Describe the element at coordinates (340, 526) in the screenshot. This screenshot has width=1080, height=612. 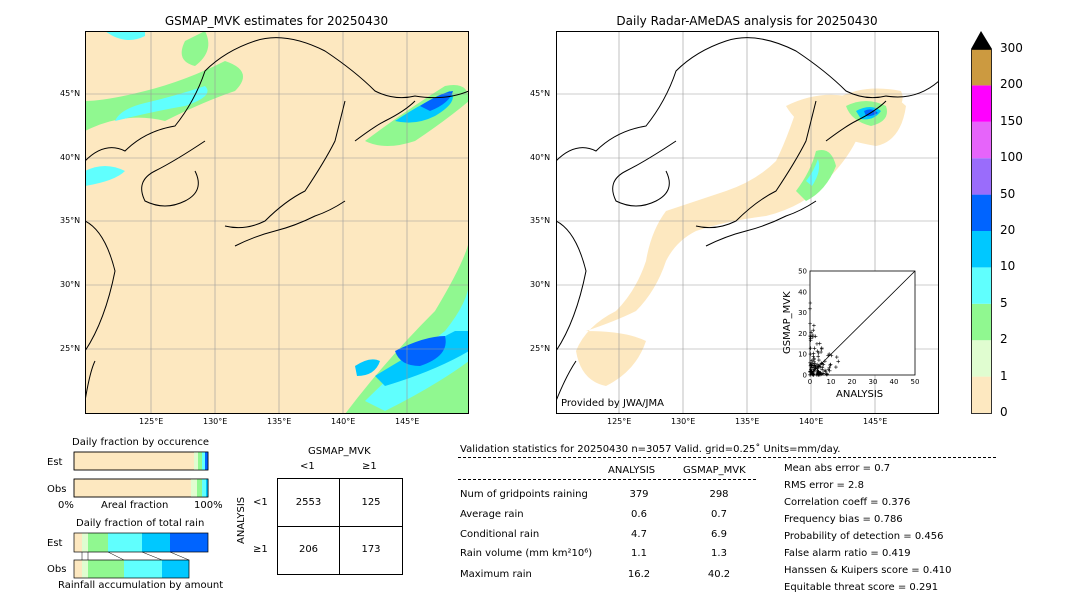
I see `contingency-table: 2553 125 206 173` at that location.